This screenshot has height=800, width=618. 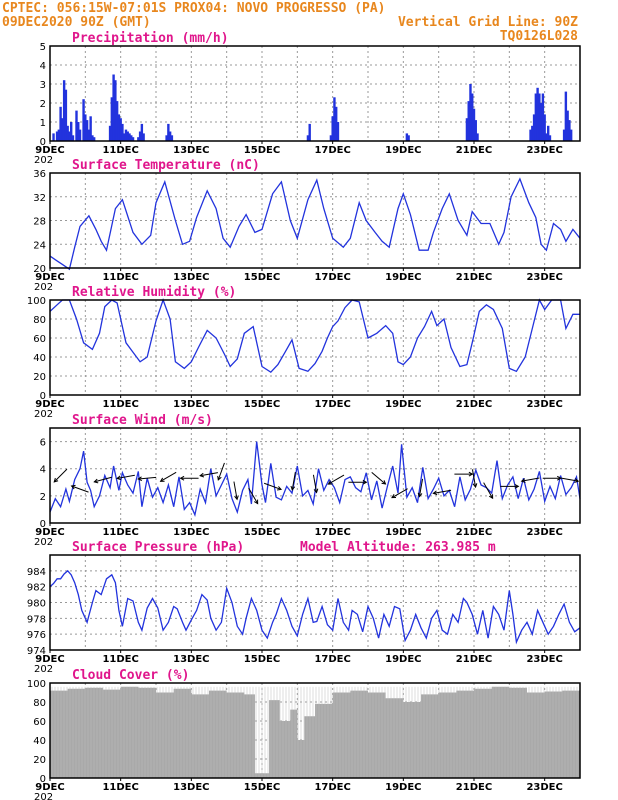 I want to click on pressure-title: Surface Pressure (hPa), so click(x=158, y=547).